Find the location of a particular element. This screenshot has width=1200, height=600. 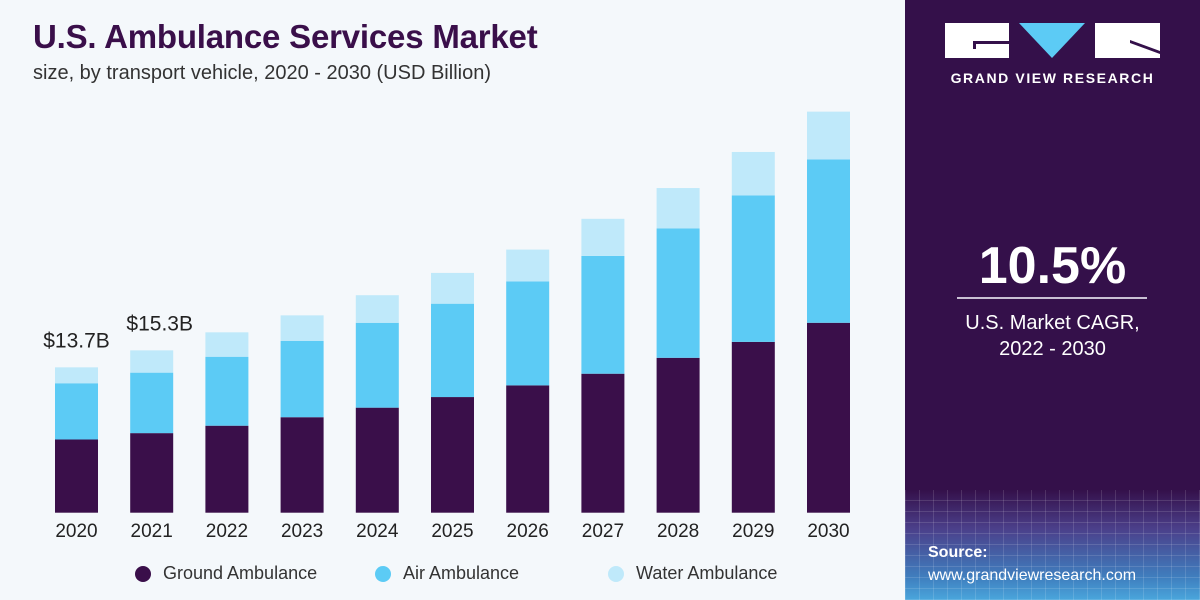

legend-item-ground: Ground Ambulance is located at coordinates (226, 573).